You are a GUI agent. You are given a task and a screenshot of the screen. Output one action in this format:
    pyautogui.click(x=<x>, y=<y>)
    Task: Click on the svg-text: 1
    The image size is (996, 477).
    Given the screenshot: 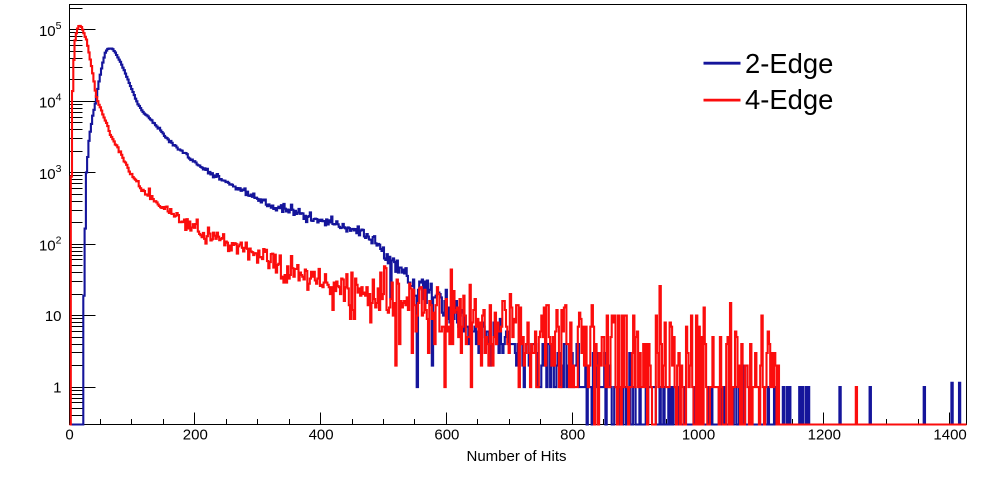 What is the action you would take?
    pyautogui.click(x=57, y=388)
    